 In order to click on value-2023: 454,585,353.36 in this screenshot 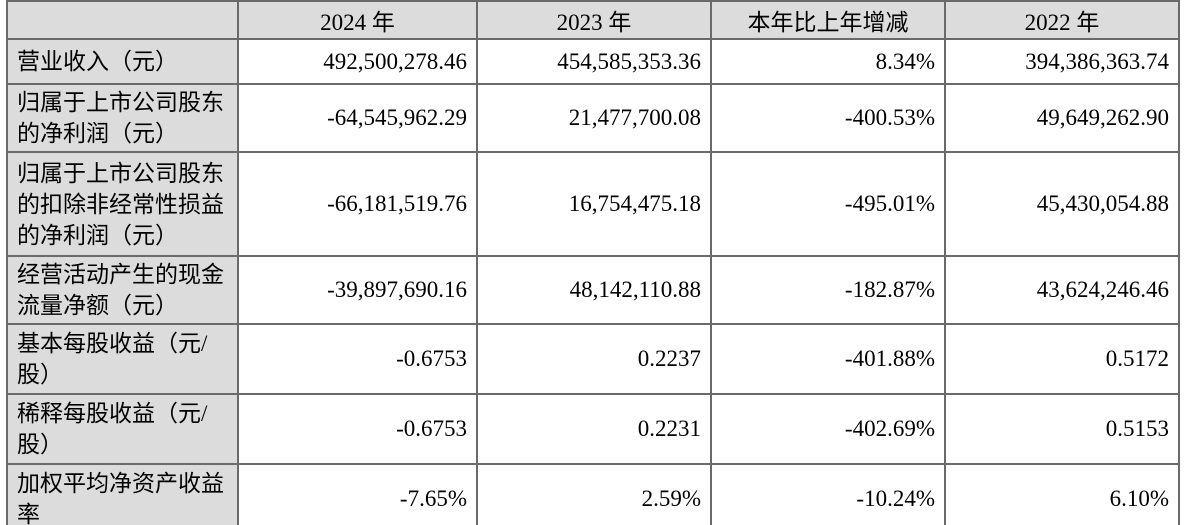, I will do `click(594, 61)`.